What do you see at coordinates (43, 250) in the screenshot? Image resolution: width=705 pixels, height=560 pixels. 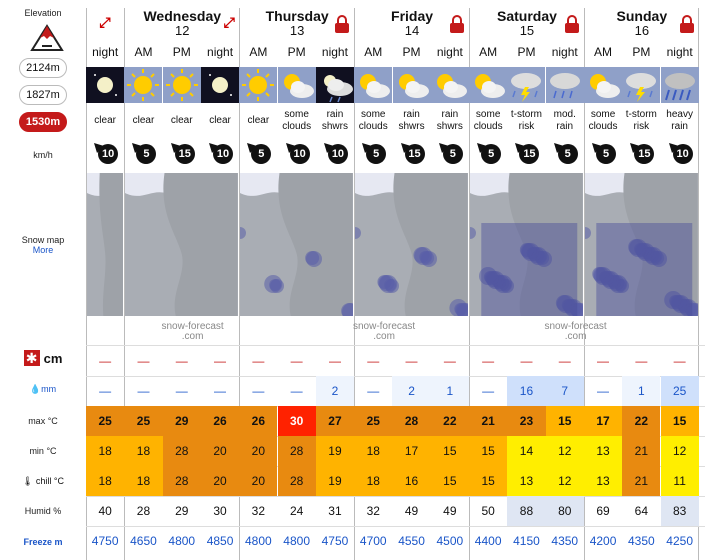 I see `snow-map-more-link: More` at bounding box center [43, 250].